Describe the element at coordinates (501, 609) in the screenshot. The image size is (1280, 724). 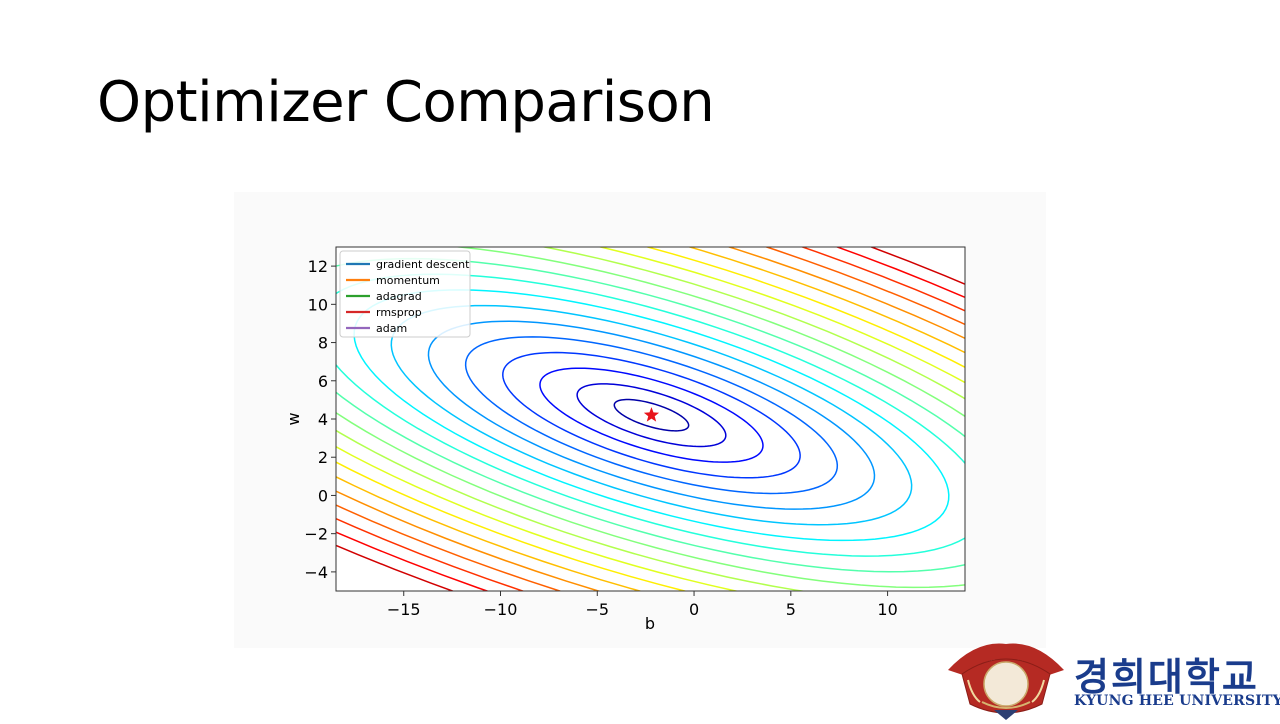
I see `x-tick-label: −10` at that location.